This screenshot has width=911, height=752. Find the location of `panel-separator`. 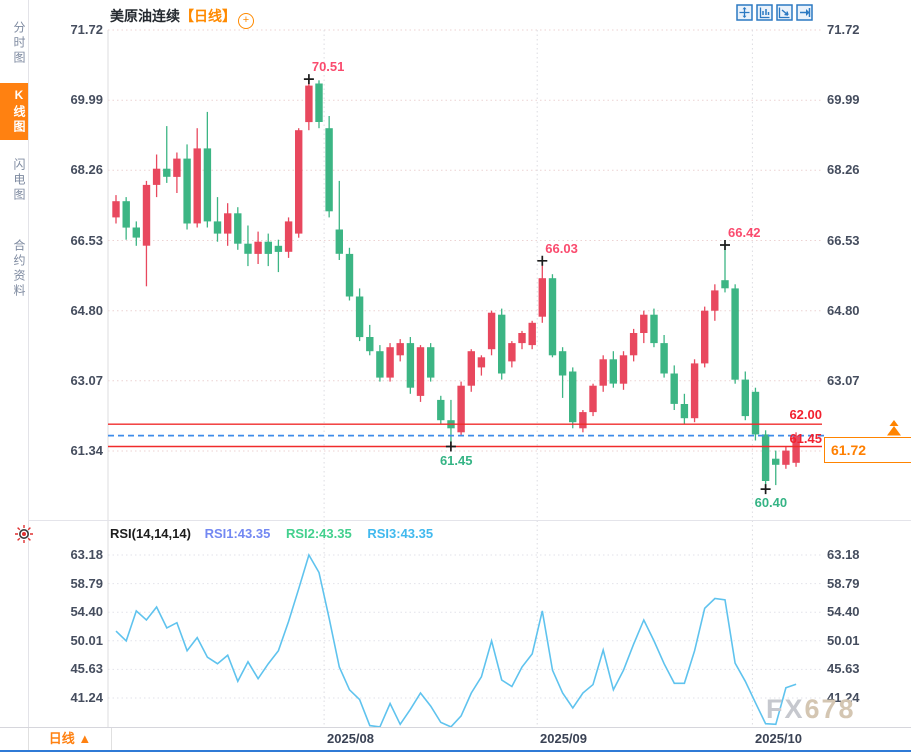

panel-separator is located at coordinates (469, 520).